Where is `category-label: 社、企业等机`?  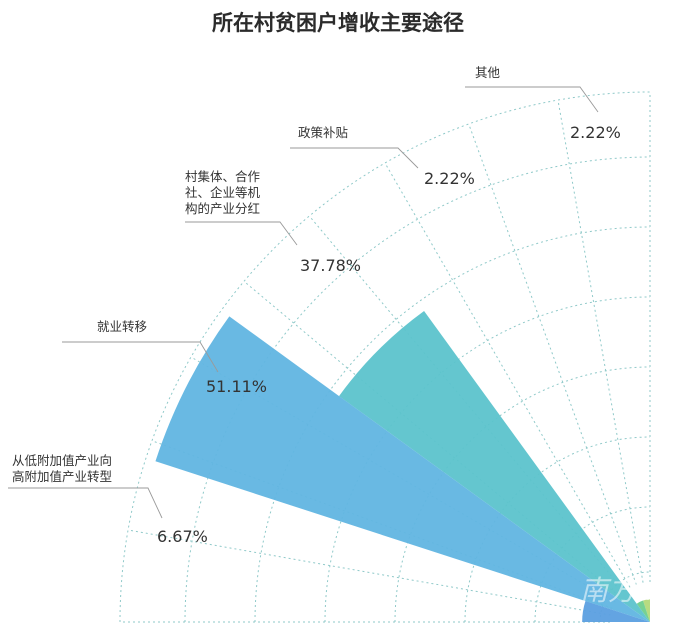 category-label: 社、企业等机 is located at coordinates (223, 192).